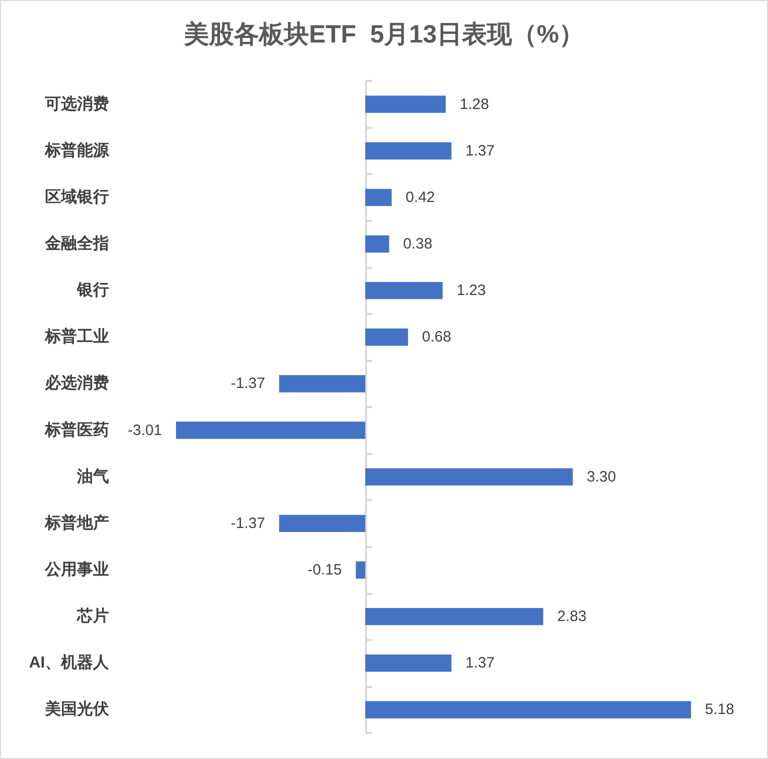 Image resolution: width=768 pixels, height=759 pixels. Describe the element at coordinates (474, 104) in the screenshot. I see `data-label: 1.28` at that location.